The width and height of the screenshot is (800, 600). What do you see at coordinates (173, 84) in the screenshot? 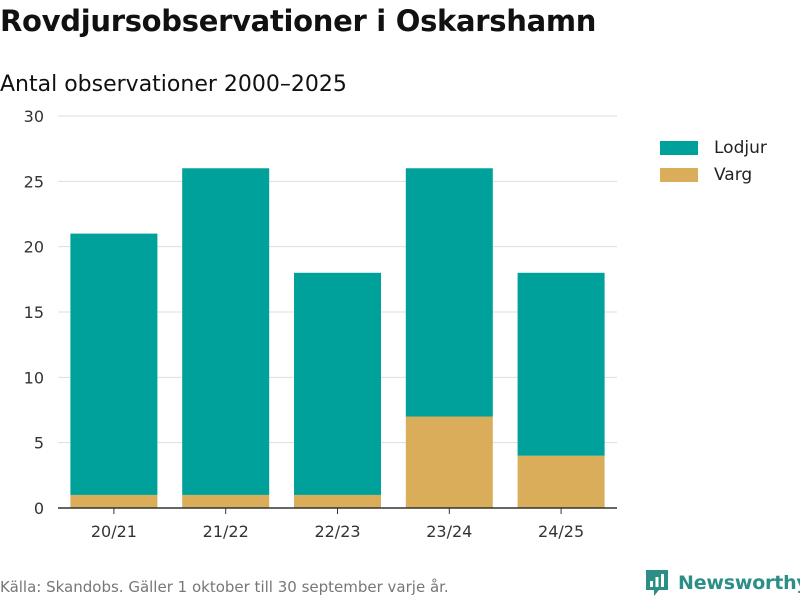
I see `chart-subtitle: Antal observationer 2000–2025` at bounding box center [173, 84].